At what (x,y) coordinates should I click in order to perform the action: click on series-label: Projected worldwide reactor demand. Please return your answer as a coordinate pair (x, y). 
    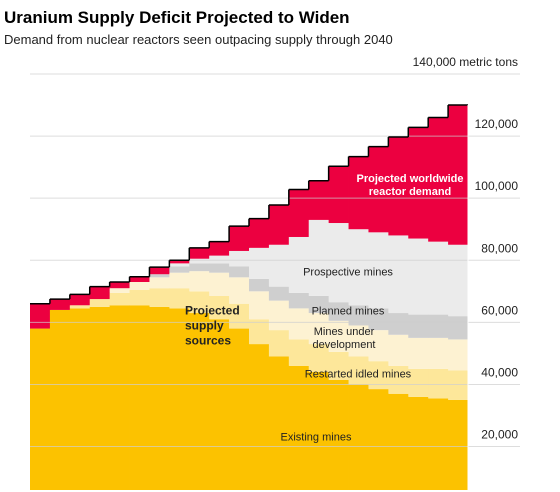
    Looking at the image, I should click on (410, 185).